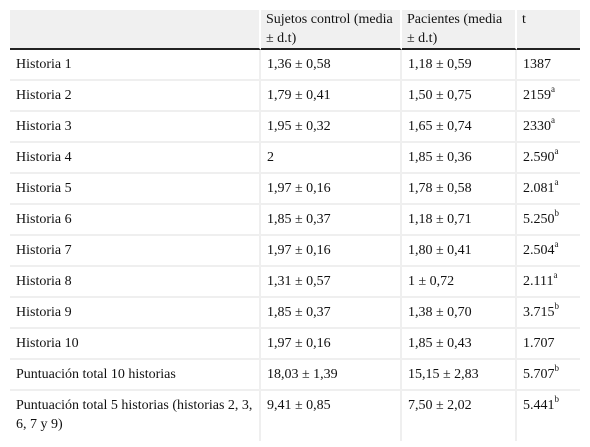 This screenshot has width=590, height=447. I want to click on table-row: Historia 9 1,85 ± 0,37 1,38 ± 0,70 3.715b, so click(295, 313).